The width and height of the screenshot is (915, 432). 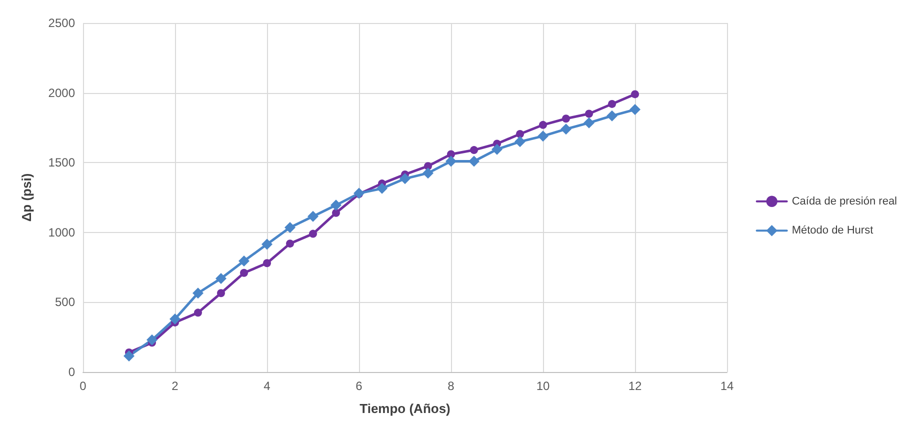 I want to click on x-tick-label: 14, so click(x=727, y=386).